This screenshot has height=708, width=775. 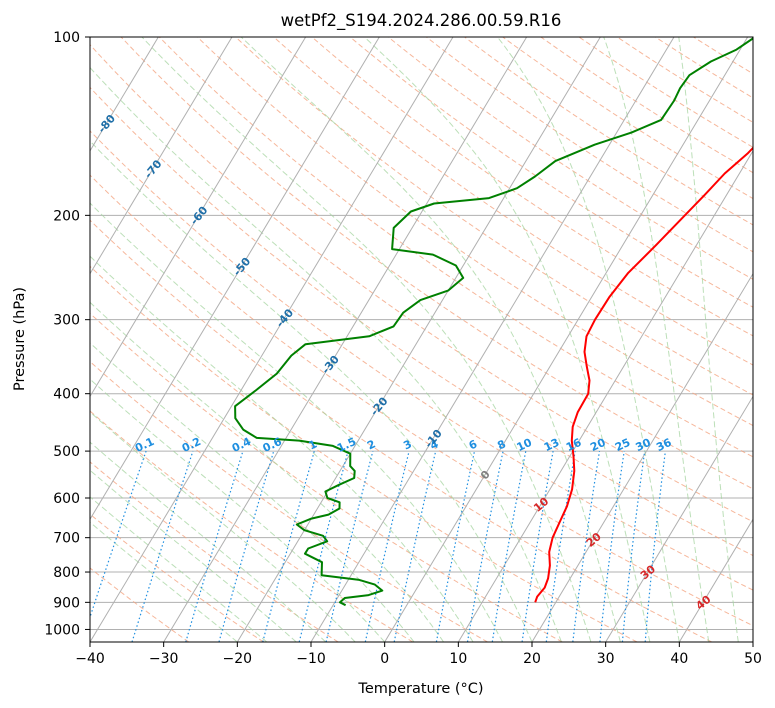 I want to click on isotherm-label: -80, so click(x=106, y=124).